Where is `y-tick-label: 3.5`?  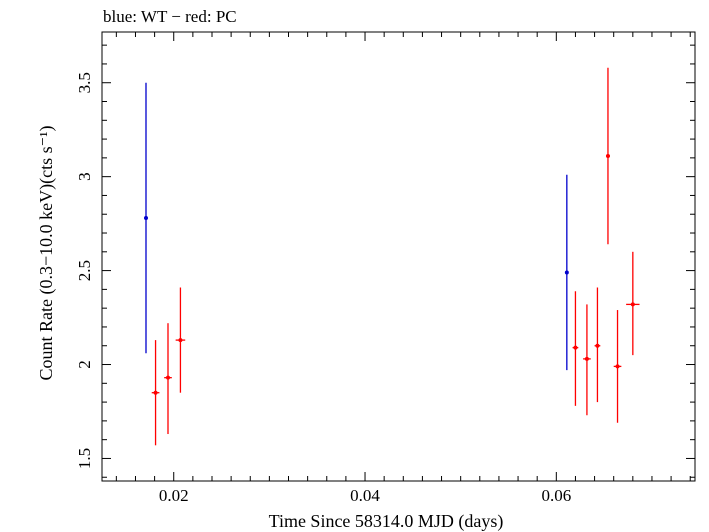
y-tick-label: 3.5 is located at coordinates (84, 82).